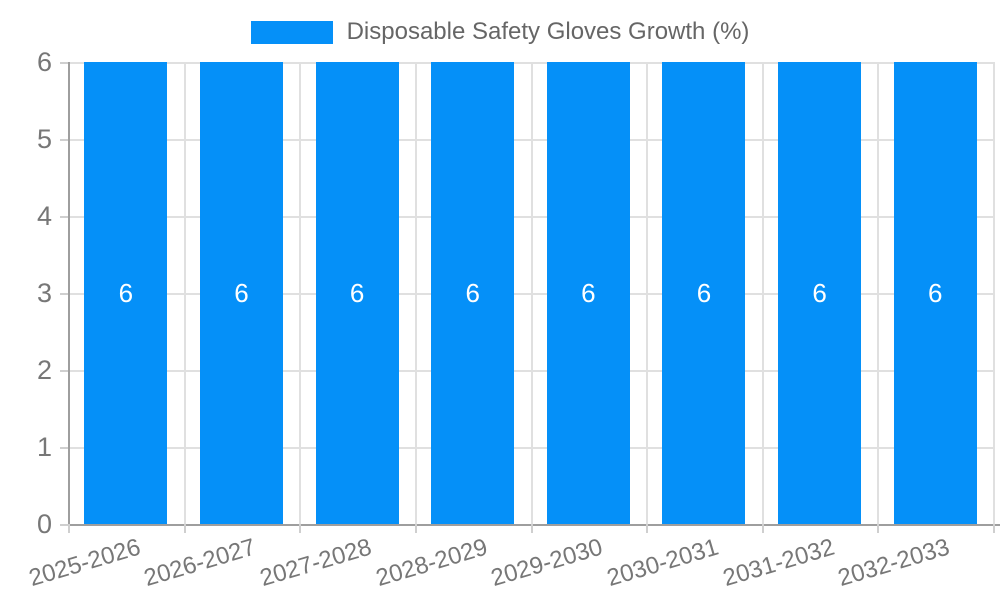 Image resolution: width=1000 pixels, height=600 pixels. What do you see at coordinates (534, 525) in the screenshot?
I see `x-axis-line` at bounding box center [534, 525].